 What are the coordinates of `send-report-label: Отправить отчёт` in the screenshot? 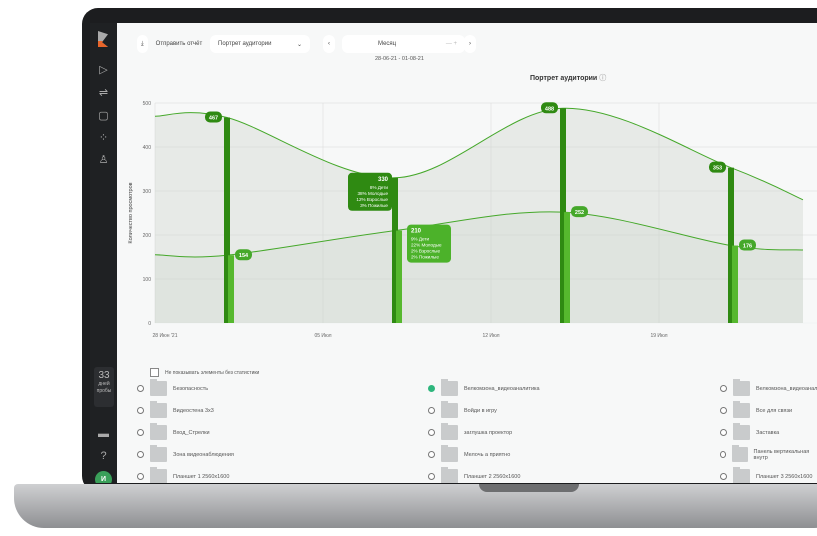 It's located at (179, 44).